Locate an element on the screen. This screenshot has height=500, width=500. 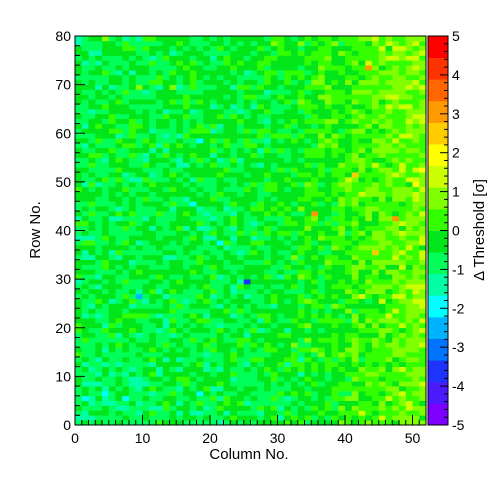
colorbar-segment is located at coordinates (438, 68).